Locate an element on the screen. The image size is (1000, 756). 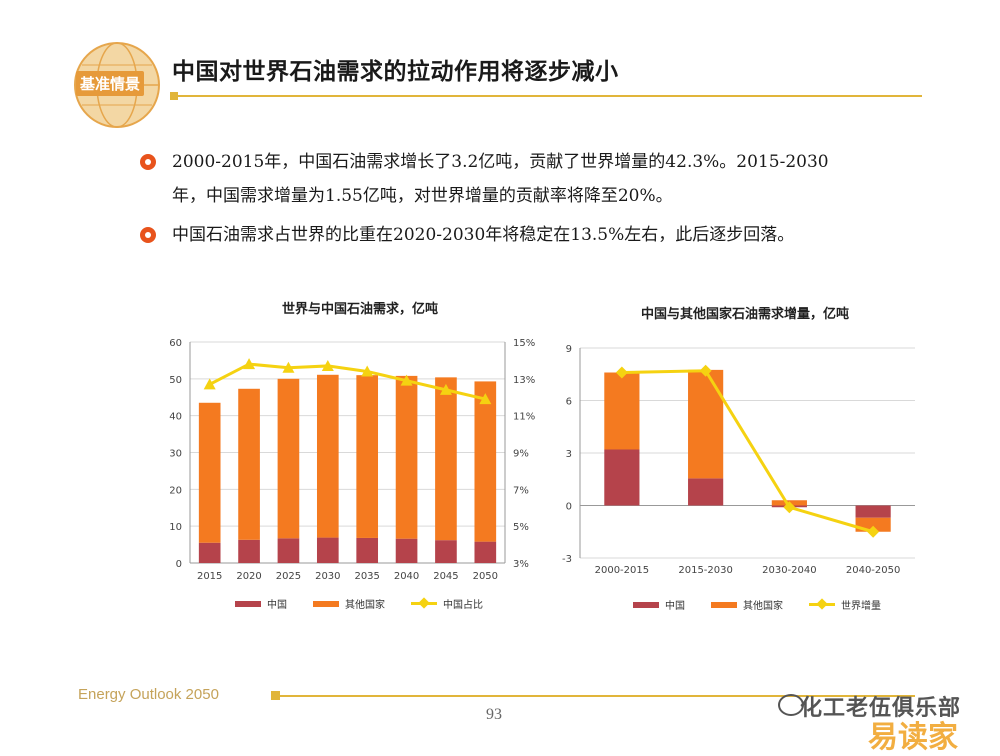
chart-1-title: 世界与中国石油需求，亿吨 is located at coordinates (359, 309).